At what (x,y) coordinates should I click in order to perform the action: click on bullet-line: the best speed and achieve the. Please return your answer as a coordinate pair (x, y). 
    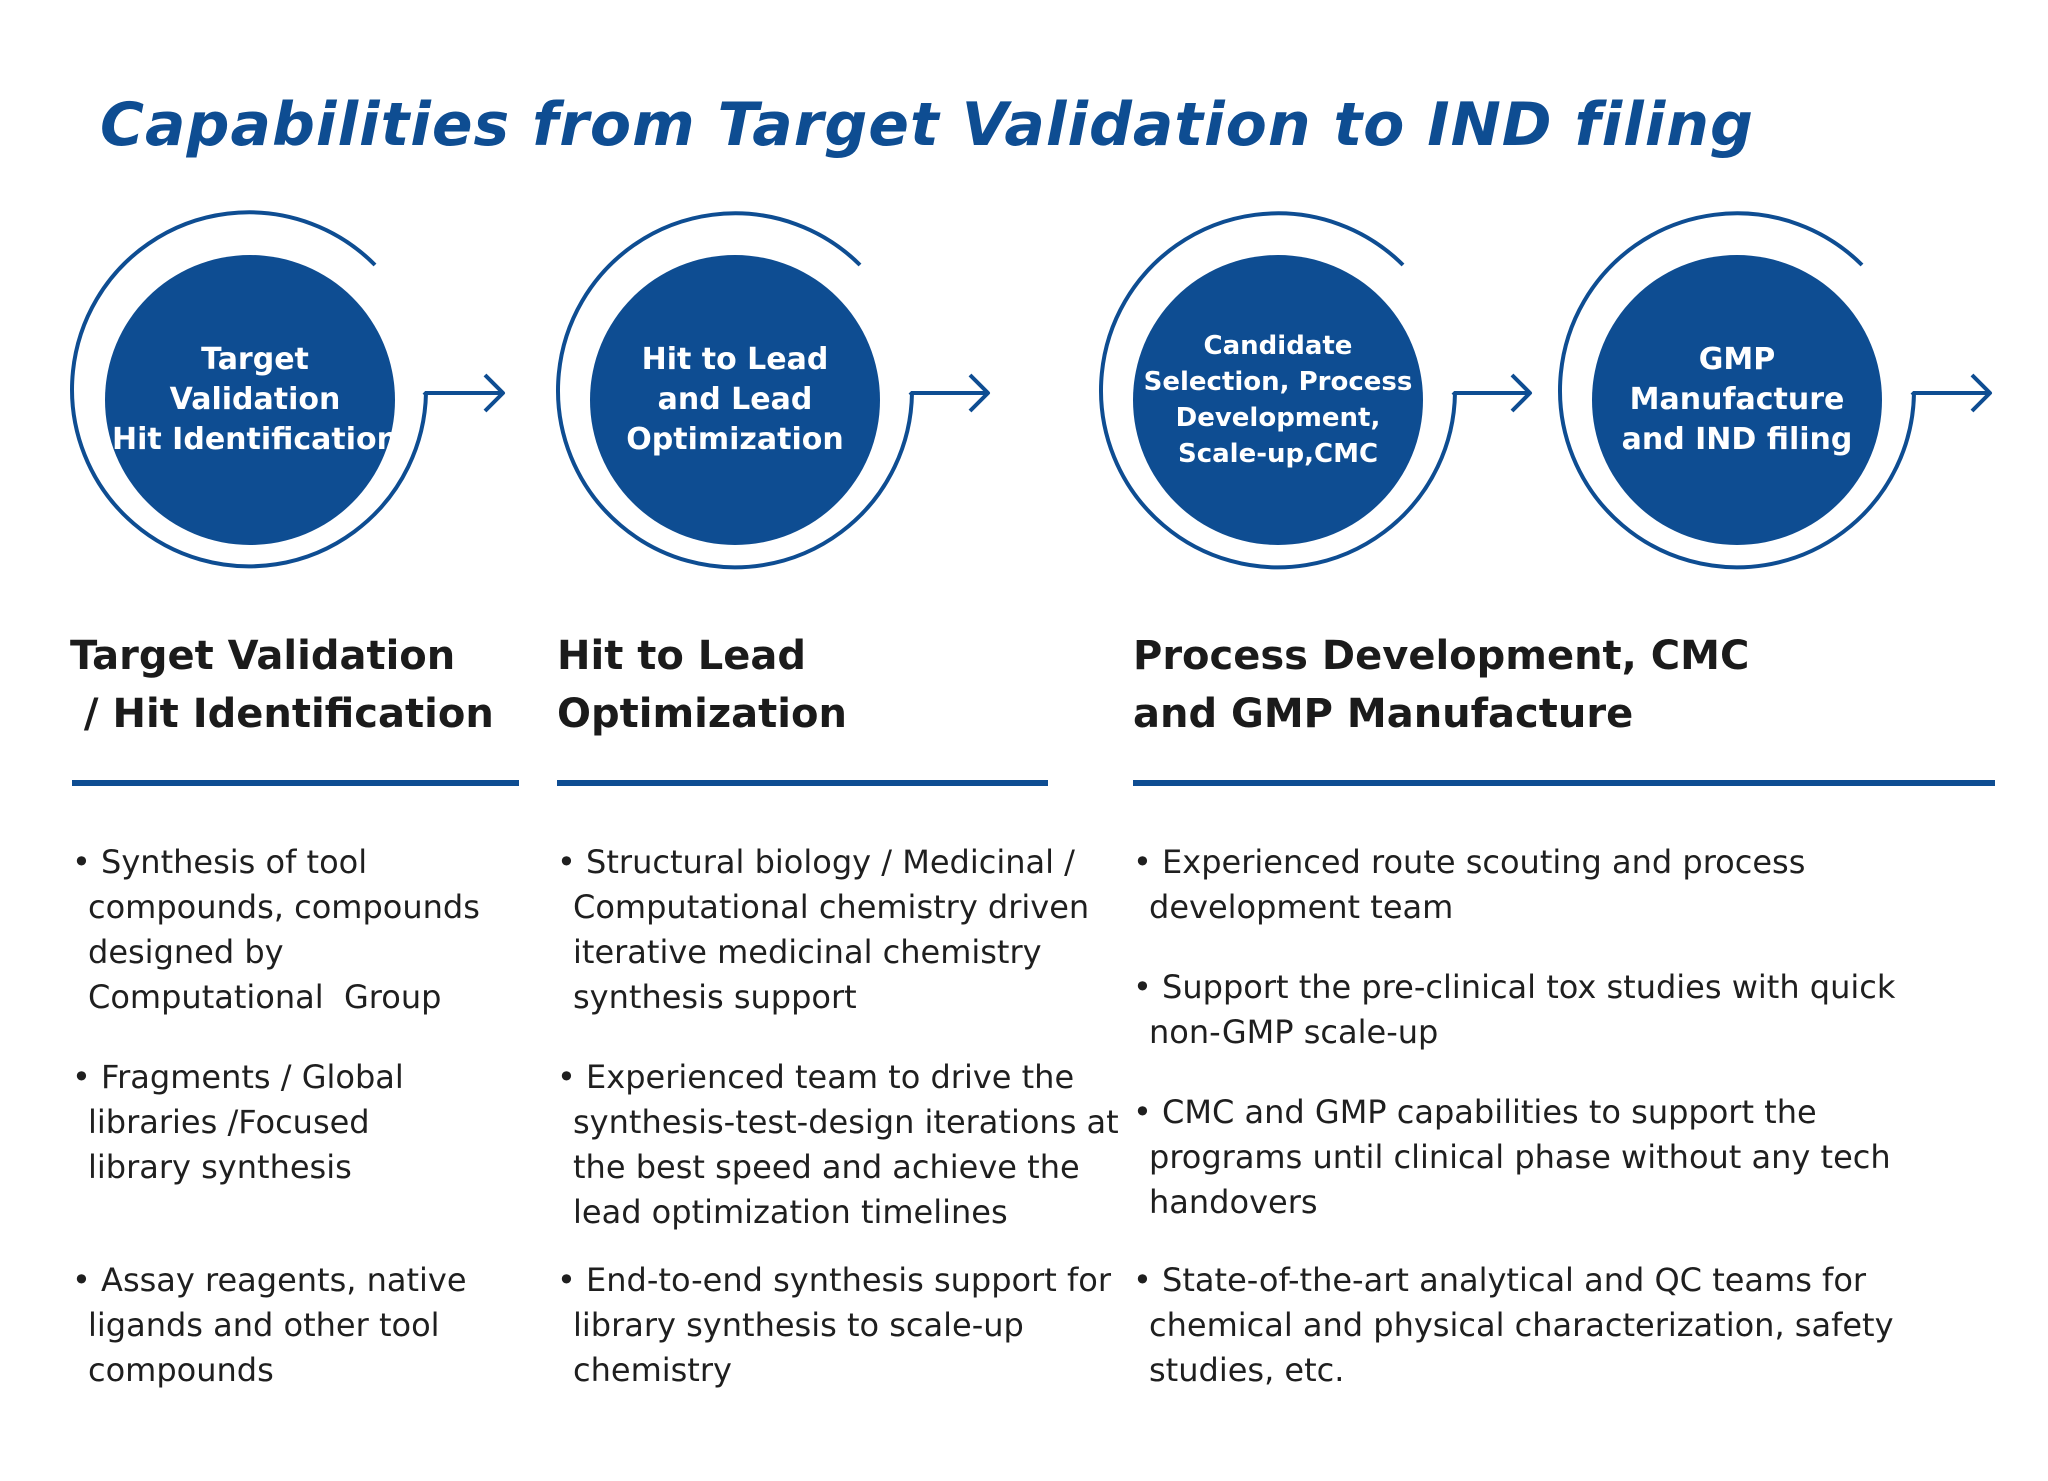
    Looking at the image, I should click on (826, 1167).